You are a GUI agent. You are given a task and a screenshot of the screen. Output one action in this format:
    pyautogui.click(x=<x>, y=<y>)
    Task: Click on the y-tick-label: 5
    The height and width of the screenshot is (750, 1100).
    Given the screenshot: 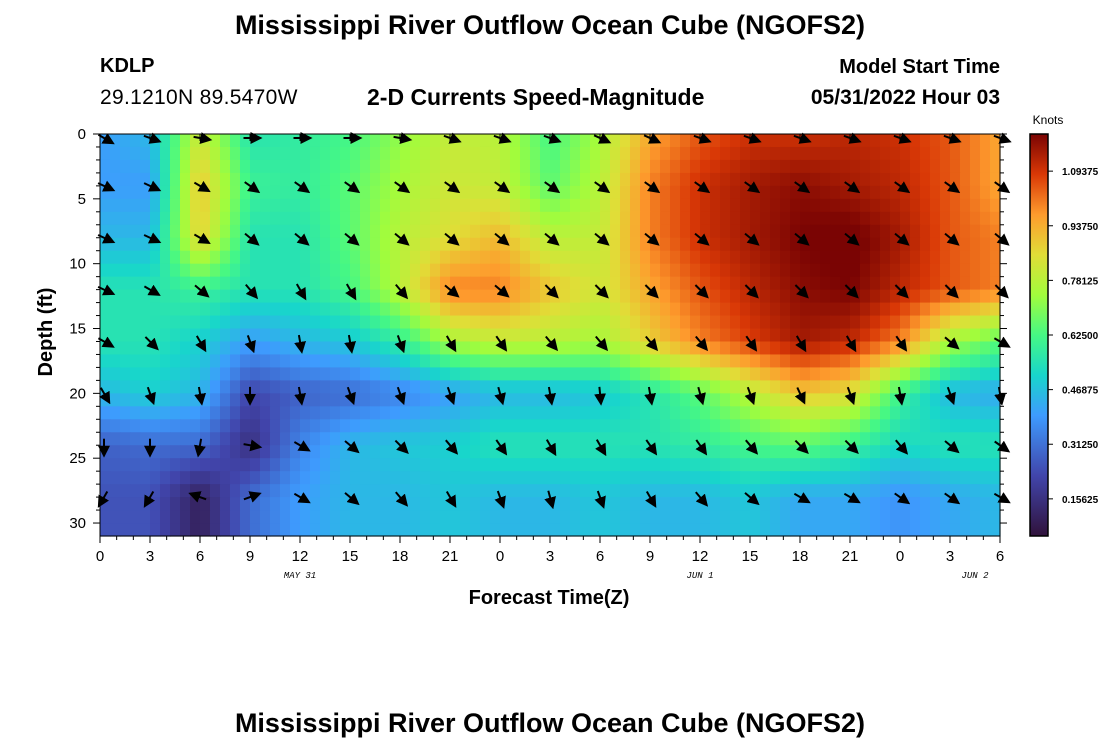 What is the action you would take?
    pyautogui.click(x=82, y=199)
    